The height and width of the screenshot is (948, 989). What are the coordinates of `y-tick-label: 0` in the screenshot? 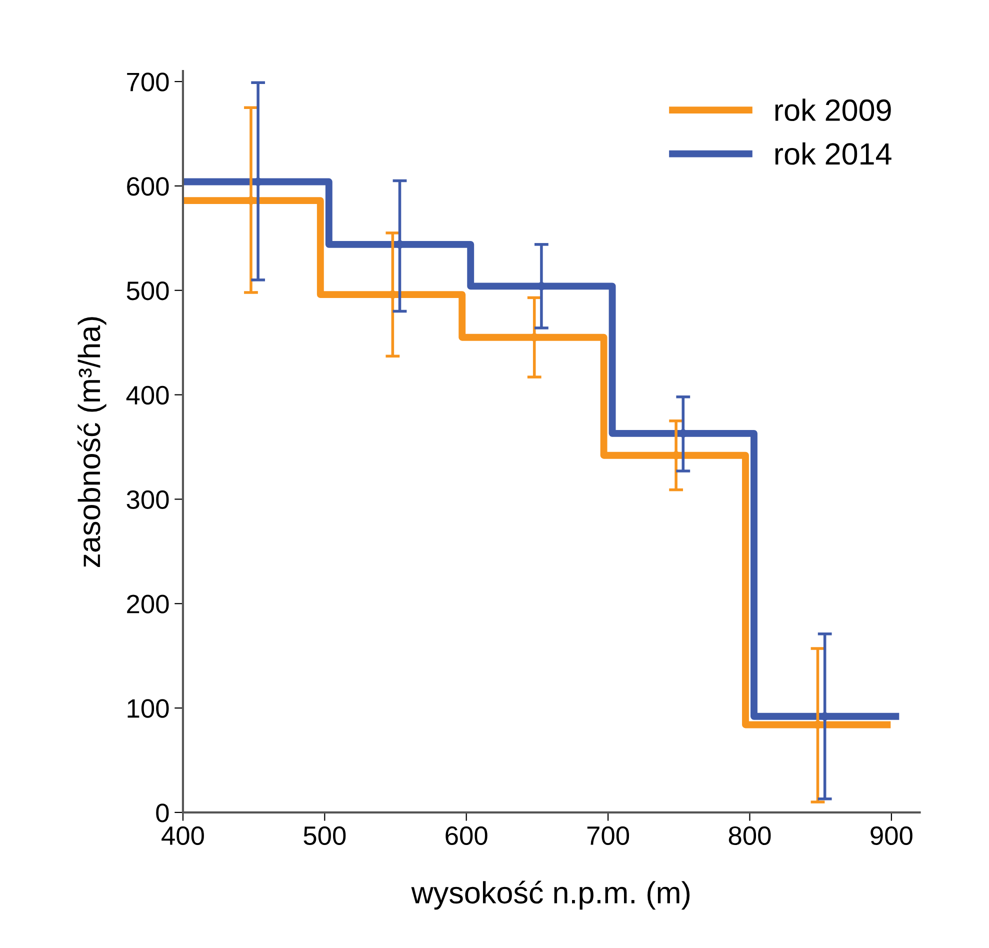 It's located at (162, 813).